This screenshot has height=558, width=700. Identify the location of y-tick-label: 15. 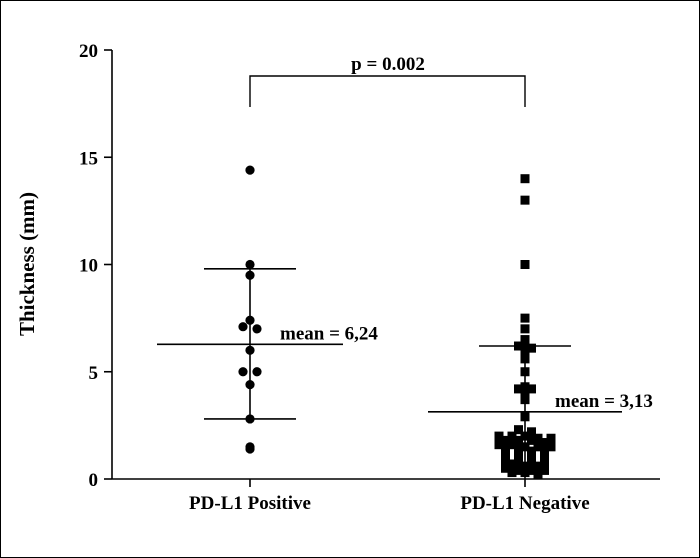
(88, 158).